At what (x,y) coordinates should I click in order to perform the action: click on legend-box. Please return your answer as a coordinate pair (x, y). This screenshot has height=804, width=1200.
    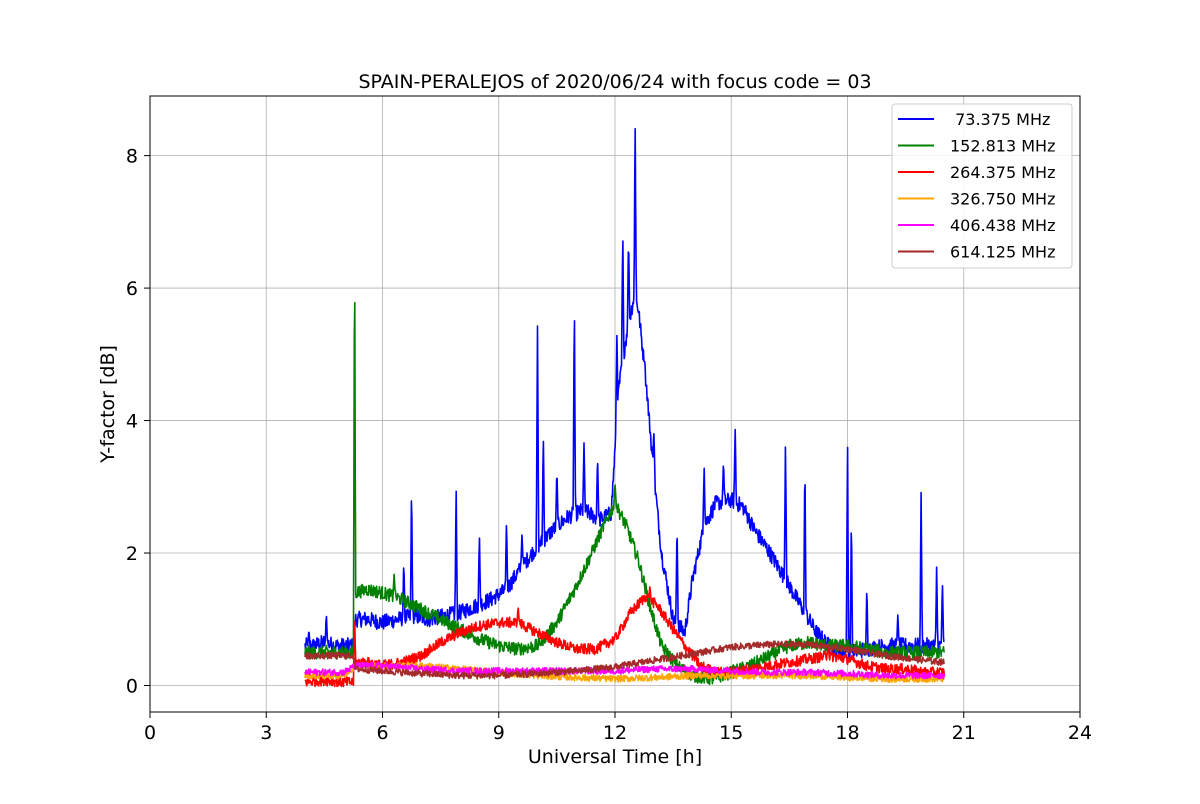
    Looking at the image, I should click on (982, 186).